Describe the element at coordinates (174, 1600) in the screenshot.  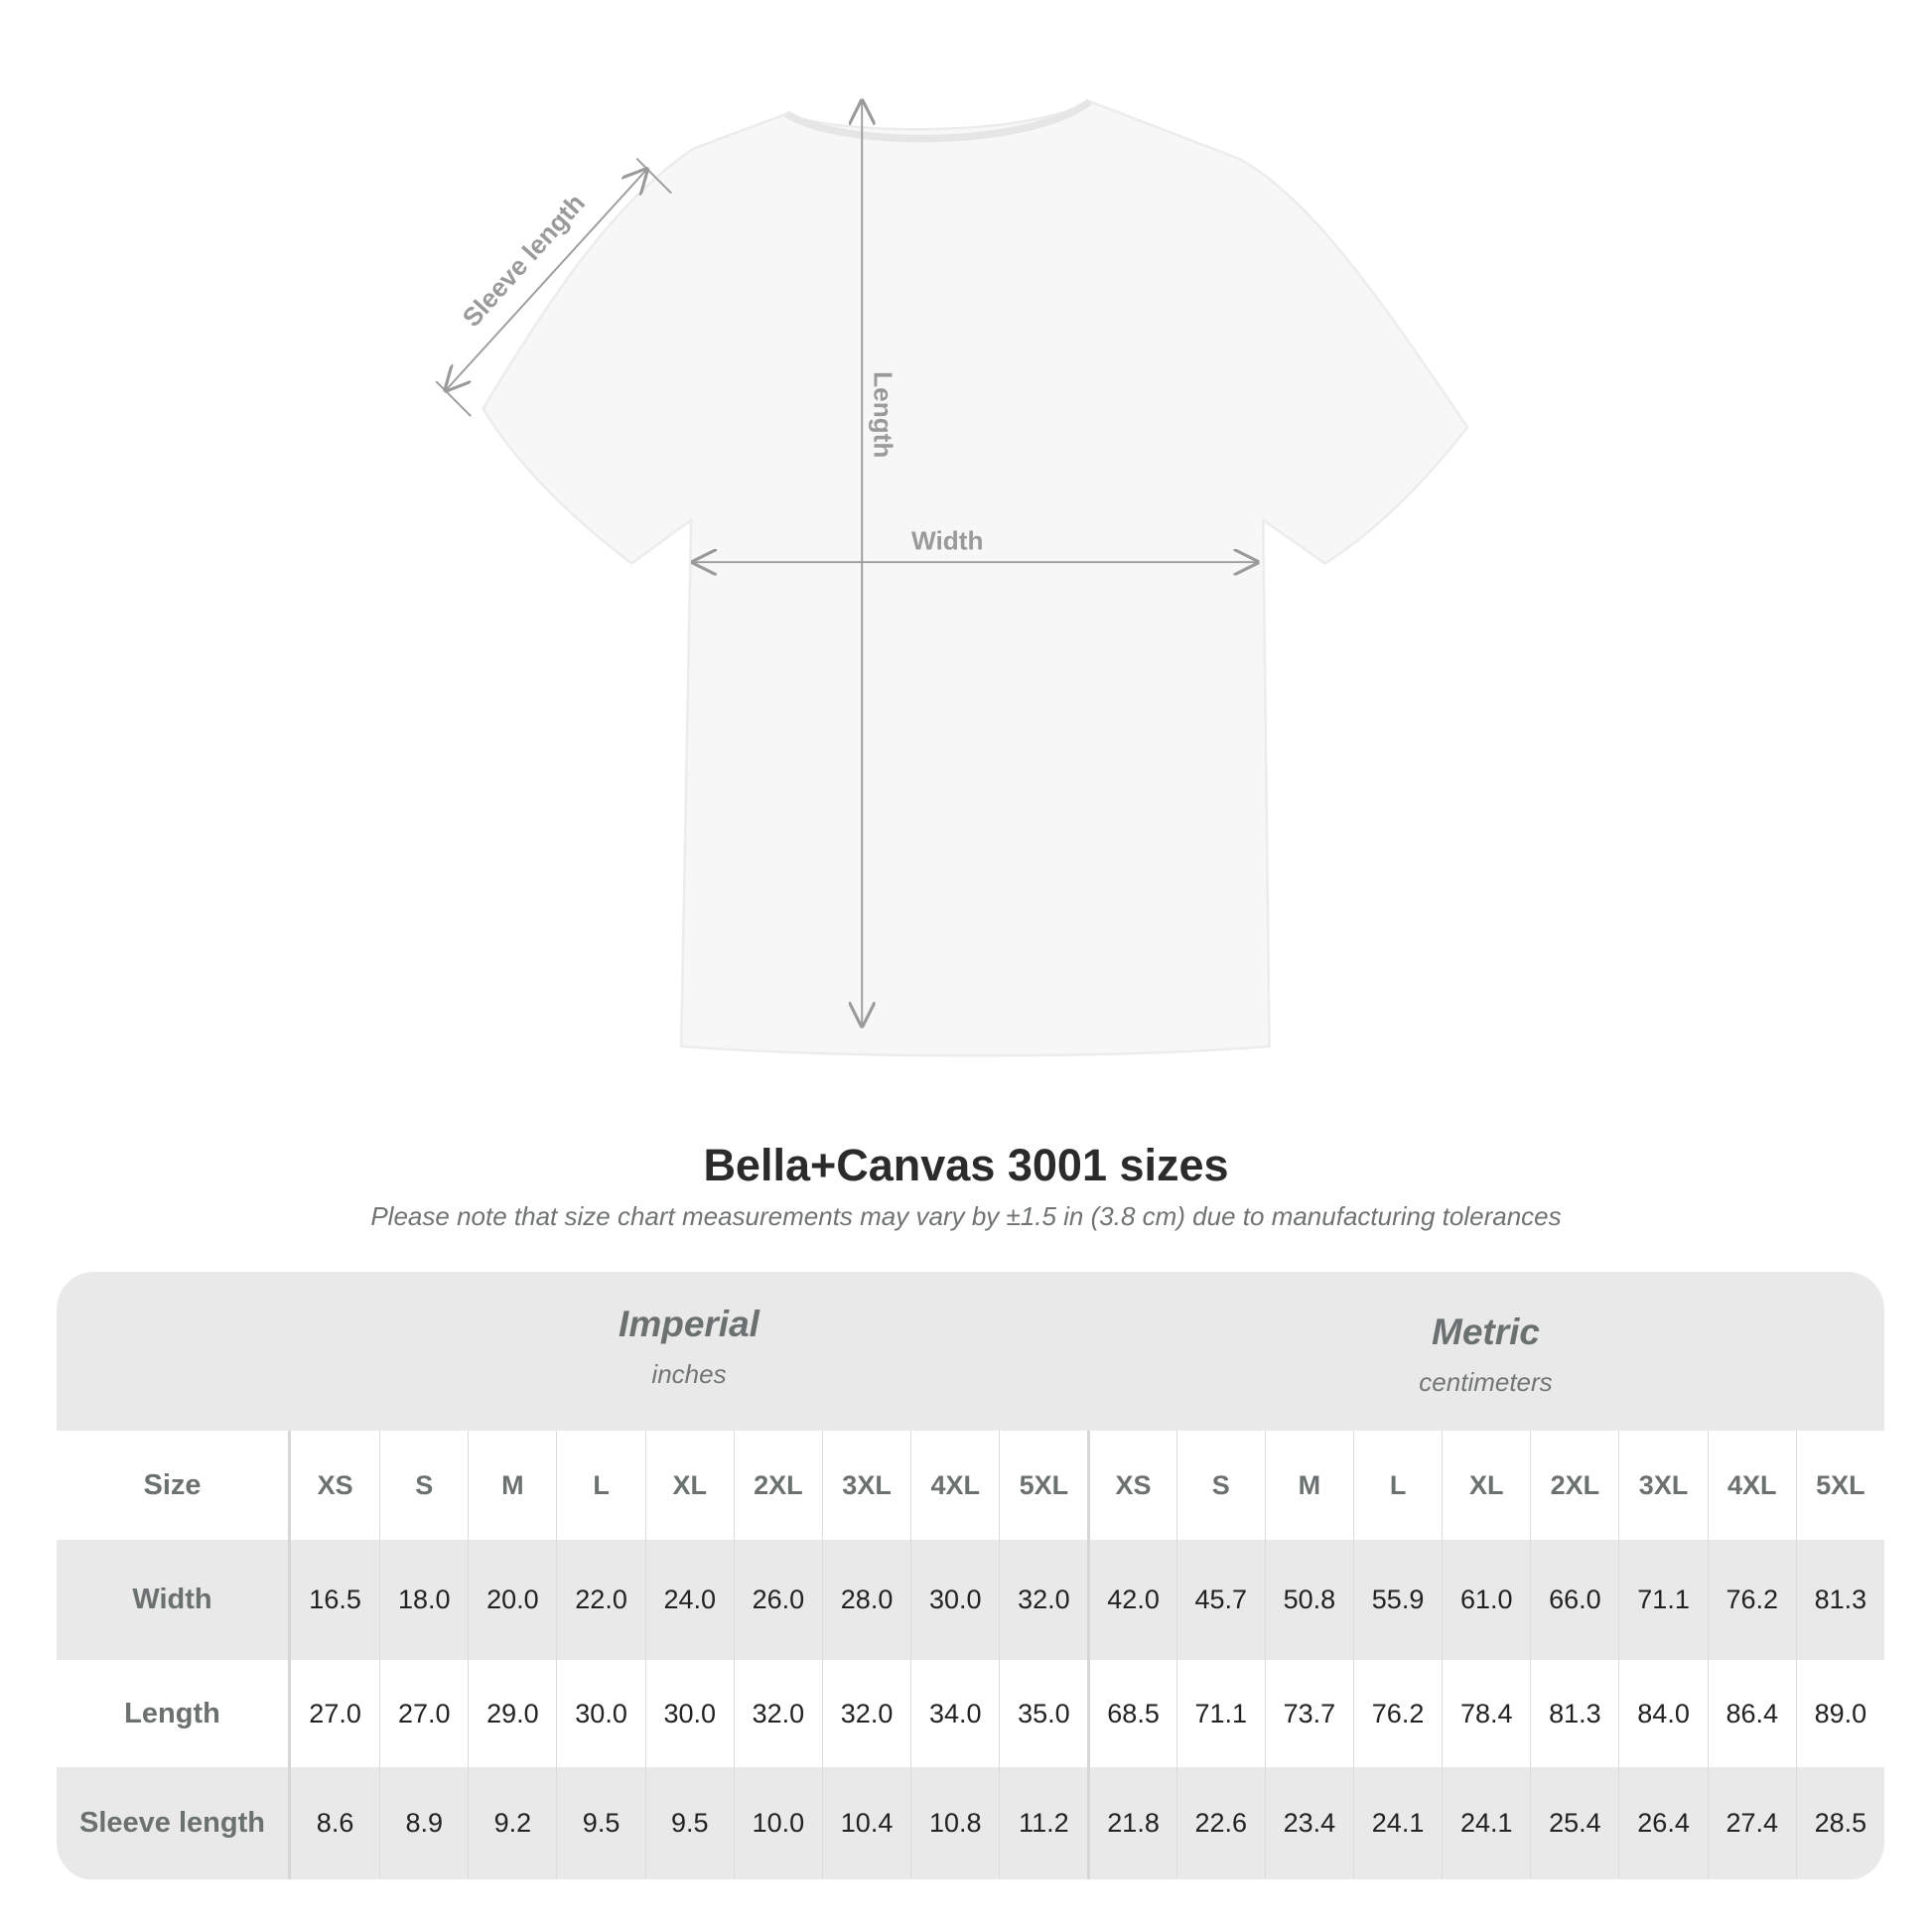
I see `row-label: Width` at that location.